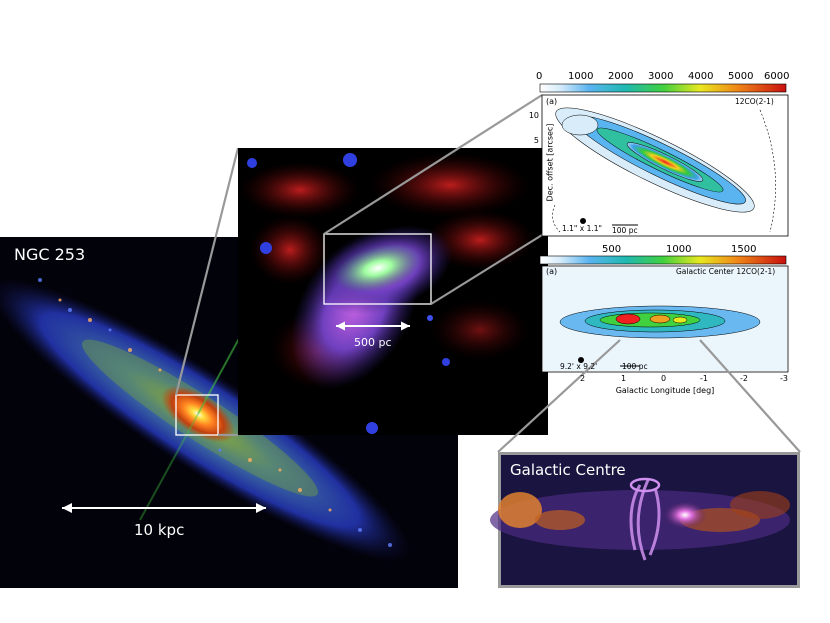 This screenshot has width=830, height=623. What do you see at coordinates (664, 314) in the screenshot?
I see `co-map-galactic-center` at bounding box center [664, 314].